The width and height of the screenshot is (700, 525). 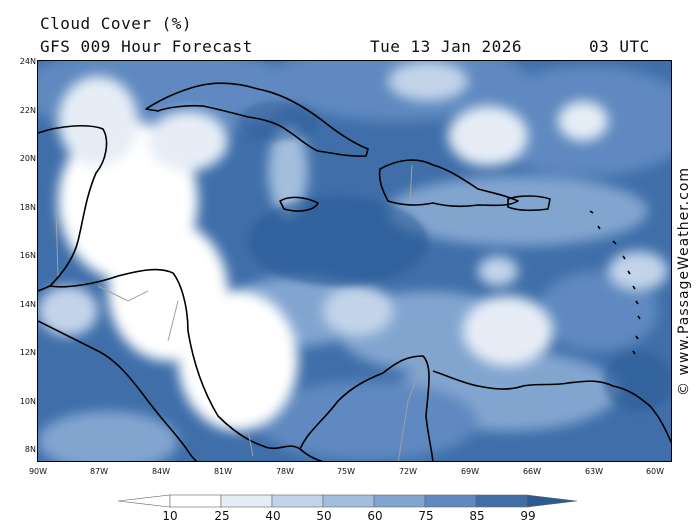 I want to click on lon-label: 60W, so click(x=655, y=471).